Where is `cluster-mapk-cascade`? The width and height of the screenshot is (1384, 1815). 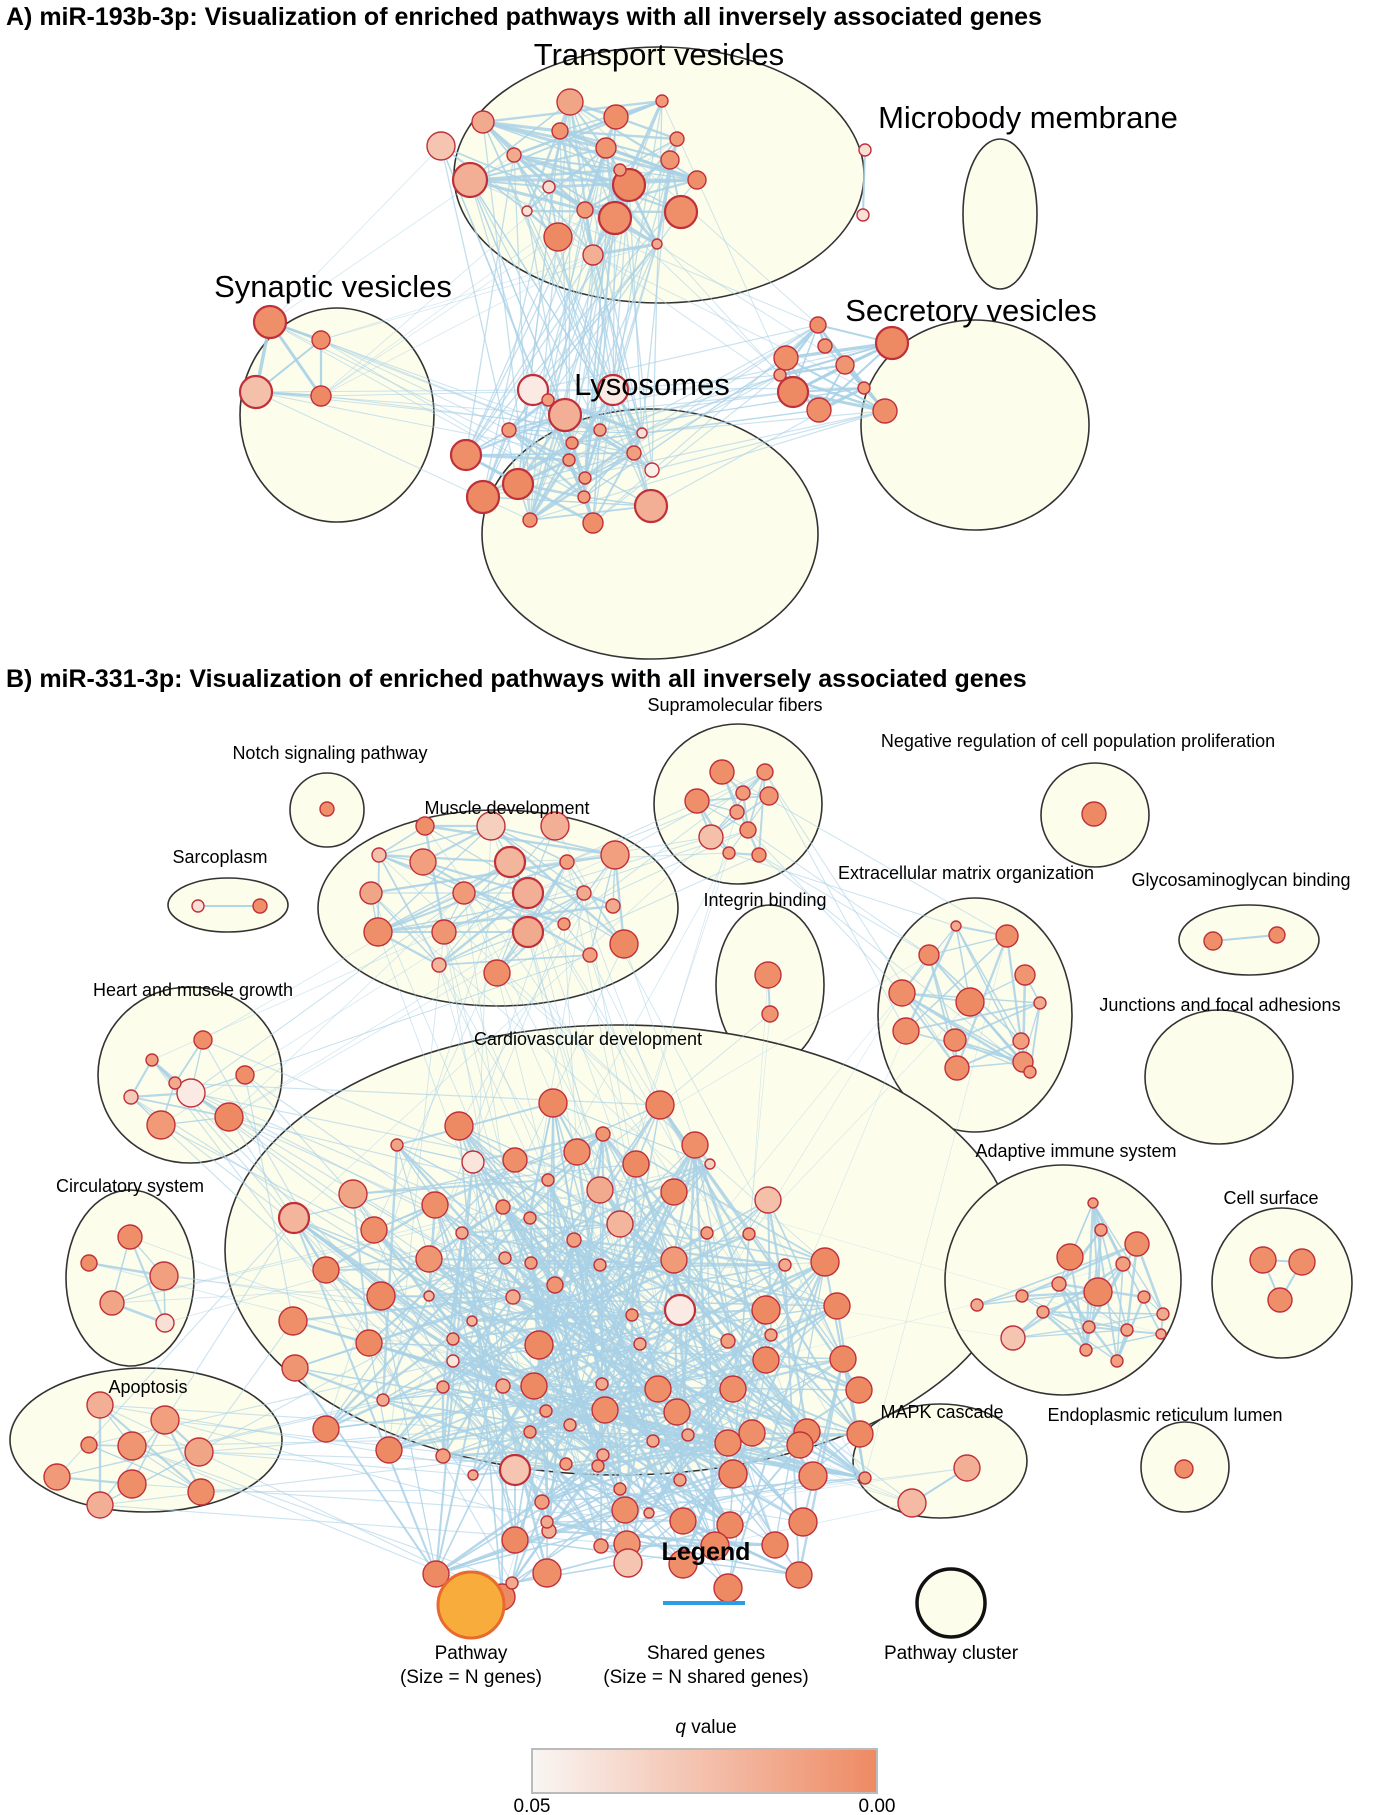
cluster-mapk-cascade is located at coordinates (940, 1461).